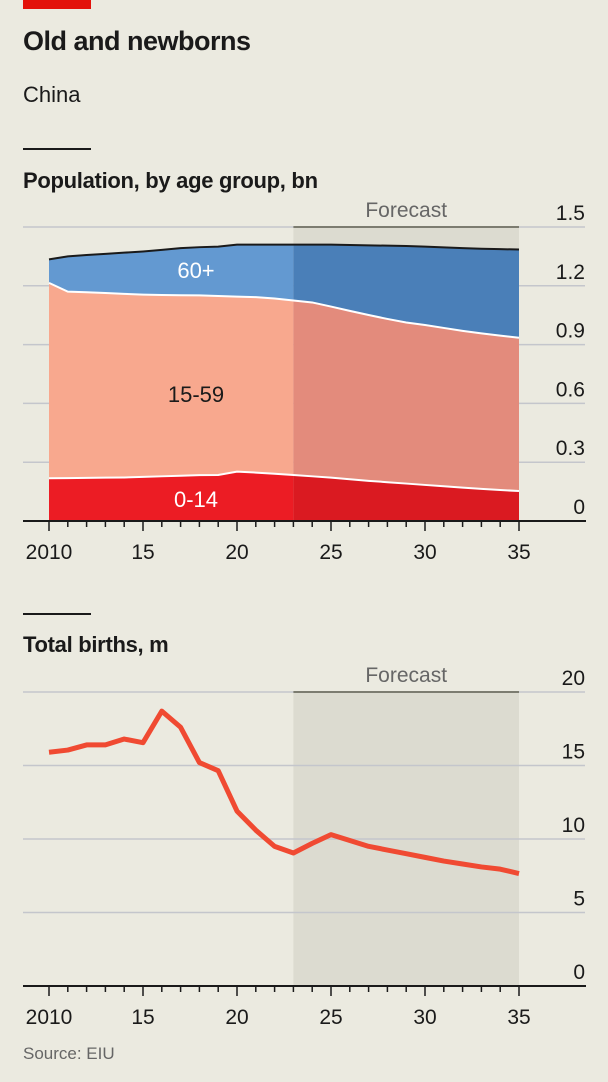 Image resolution: width=608 pixels, height=1082 pixels. What do you see at coordinates (171, 272) in the screenshot?
I see `area-60-plus-historical` at bounding box center [171, 272].